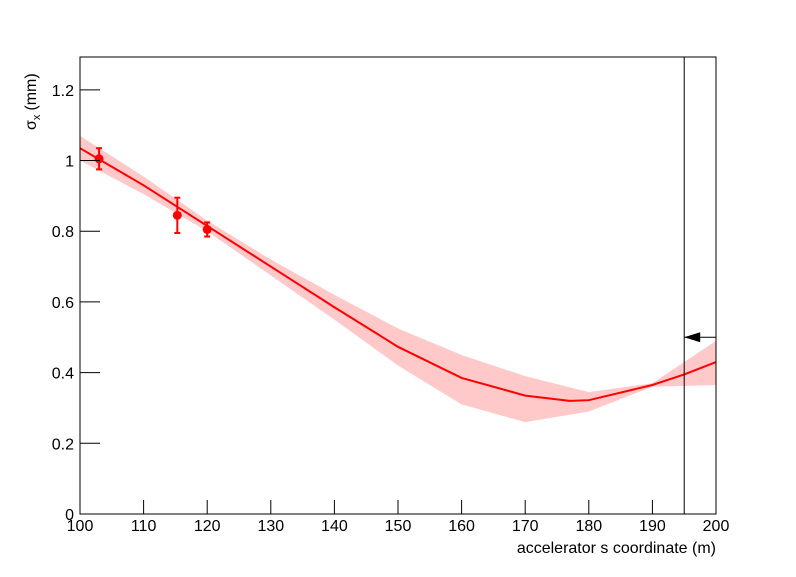 The width and height of the screenshot is (796, 577). What do you see at coordinates (588, 526) in the screenshot?
I see `x-tick-label: 180` at bounding box center [588, 526].